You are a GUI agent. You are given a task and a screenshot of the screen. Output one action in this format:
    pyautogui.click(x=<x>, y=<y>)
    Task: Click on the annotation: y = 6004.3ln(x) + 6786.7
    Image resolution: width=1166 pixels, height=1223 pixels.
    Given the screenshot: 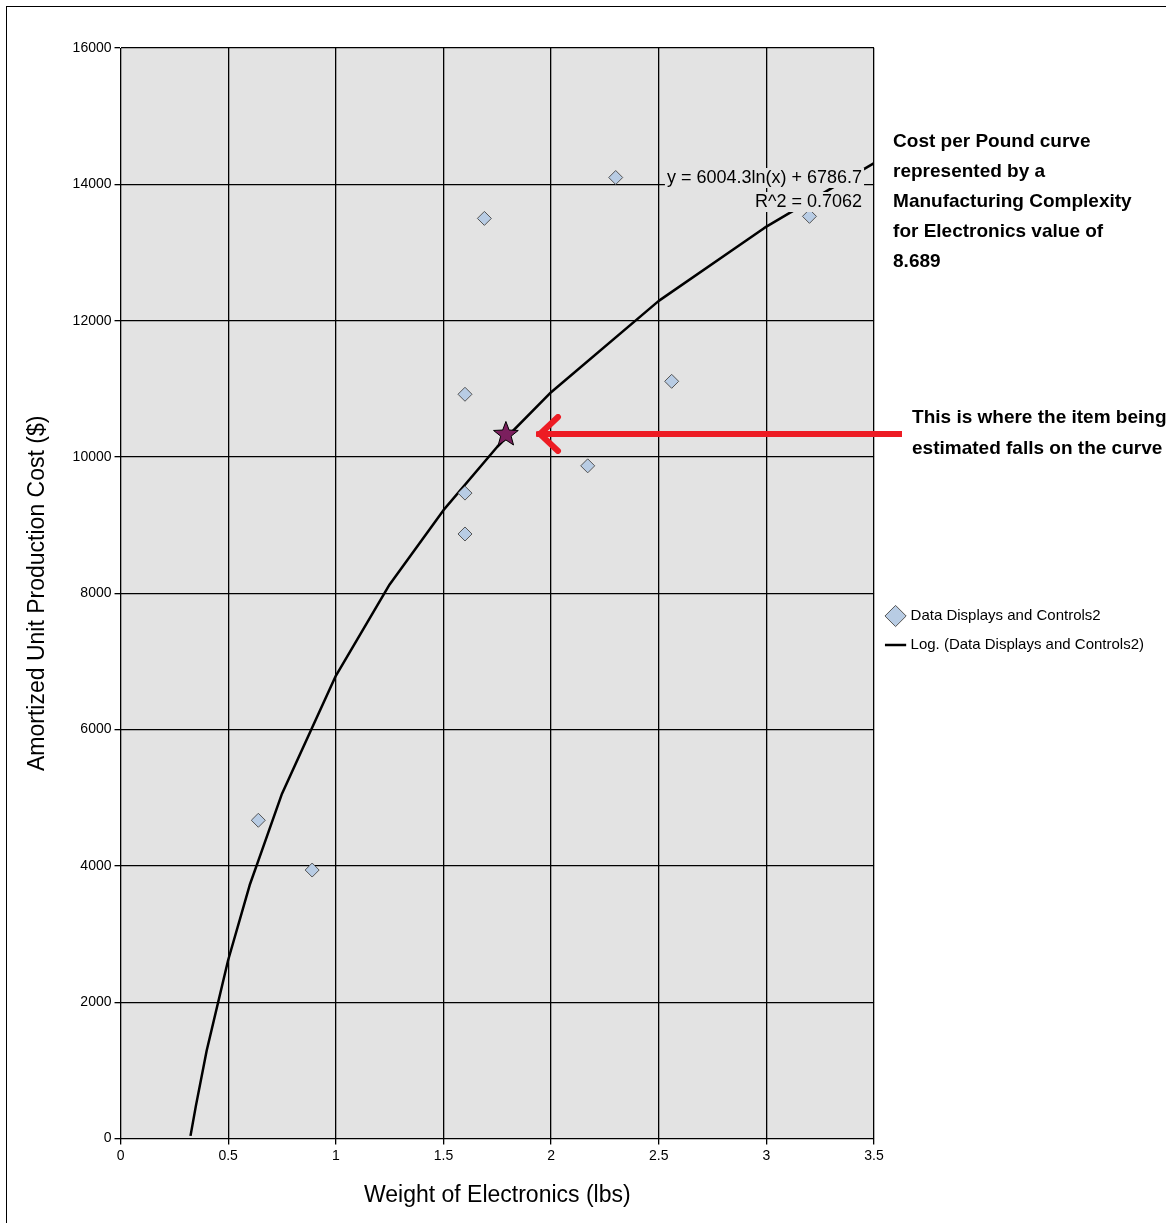 What is the action you would take?
    pyautogui.click(x=764, y=176)
    